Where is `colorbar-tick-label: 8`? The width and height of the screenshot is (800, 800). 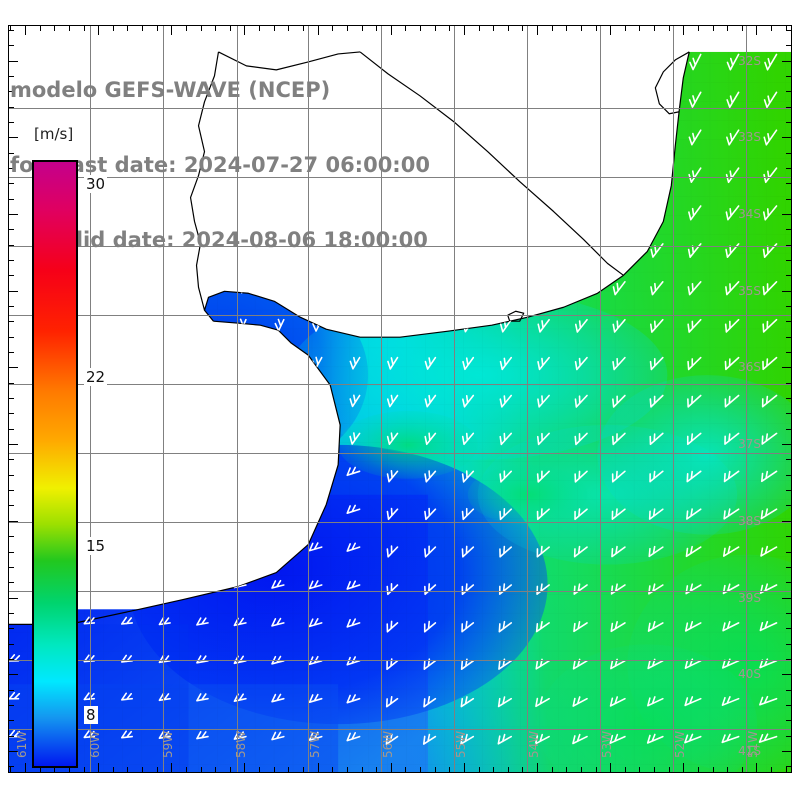 colorbar-tick-label: 8 is located at coordinates (91, 714).